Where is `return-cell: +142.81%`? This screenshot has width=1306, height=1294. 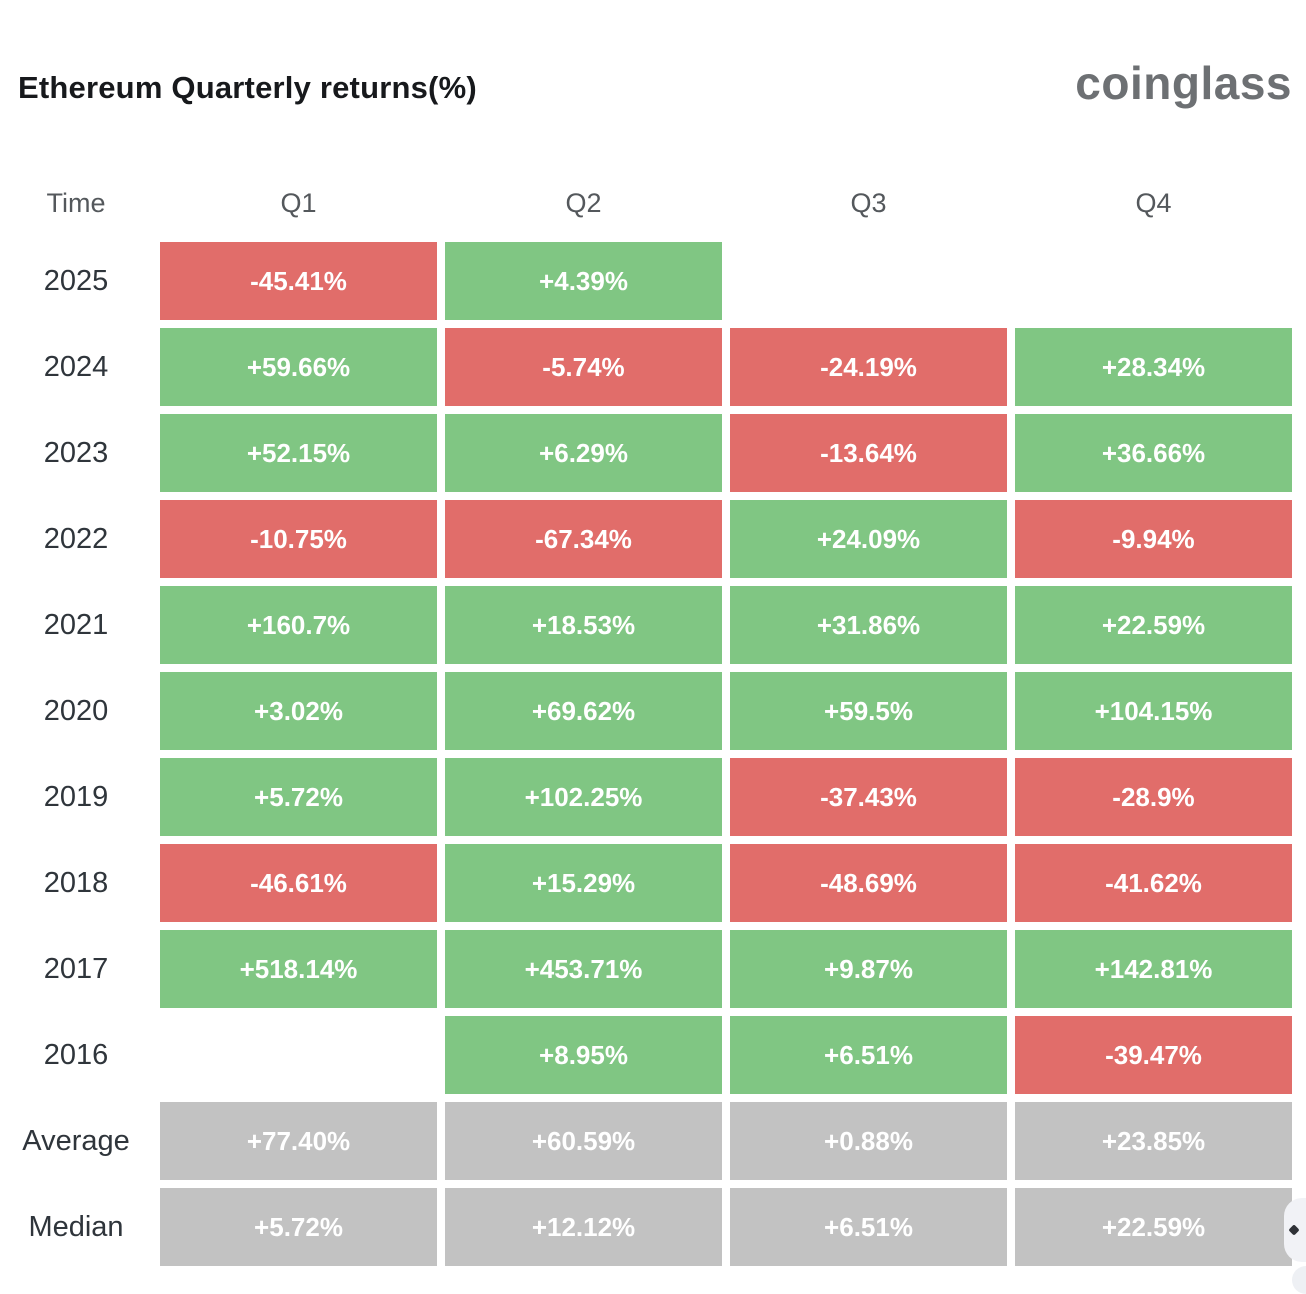
return-cell: +142.81% is located at coordinates (1153, 969).